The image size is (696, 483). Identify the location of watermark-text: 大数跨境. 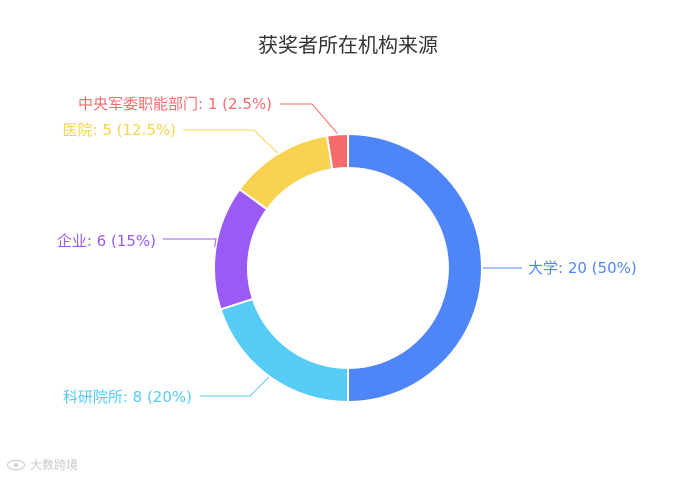
(54, 465).